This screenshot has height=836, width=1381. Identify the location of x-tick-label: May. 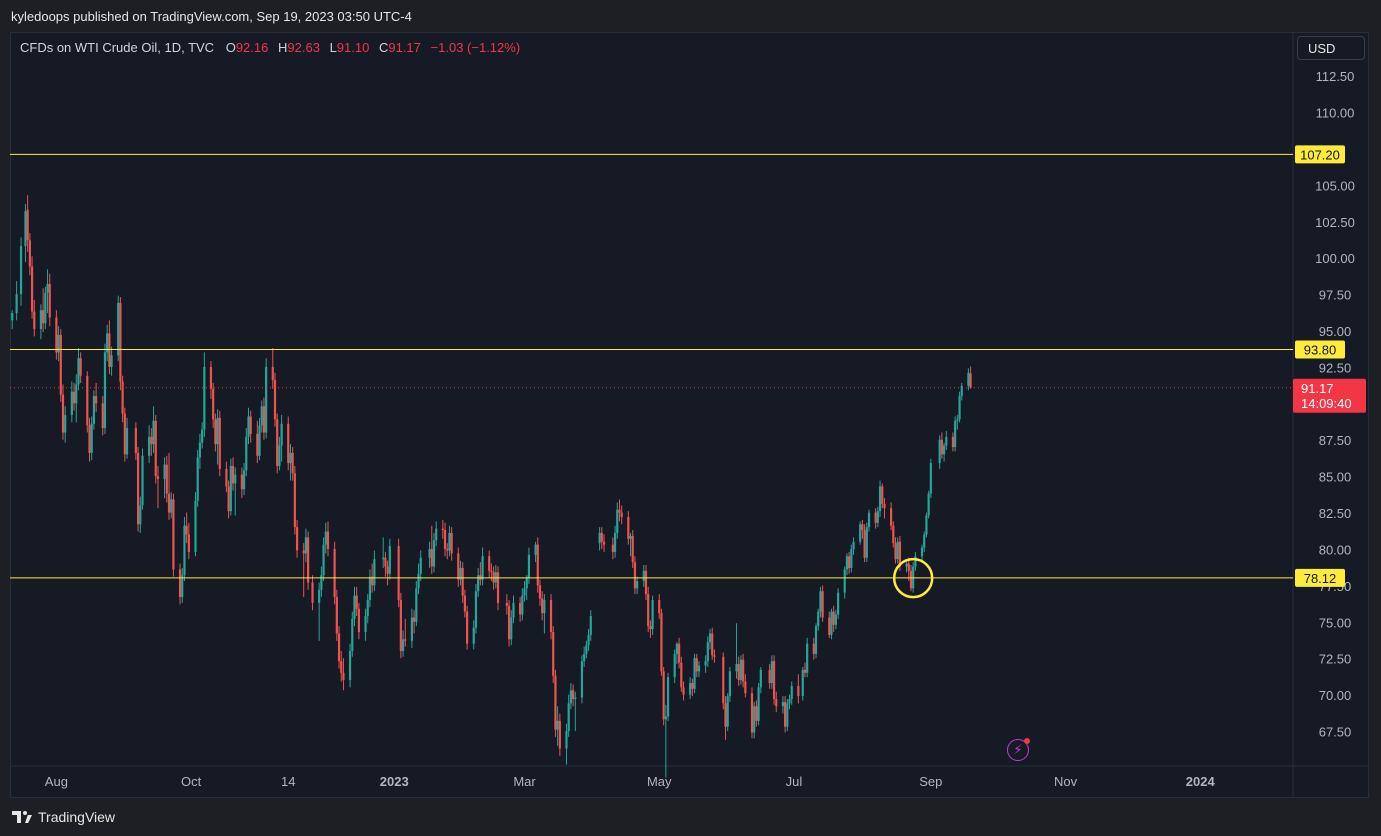
(659, 781).